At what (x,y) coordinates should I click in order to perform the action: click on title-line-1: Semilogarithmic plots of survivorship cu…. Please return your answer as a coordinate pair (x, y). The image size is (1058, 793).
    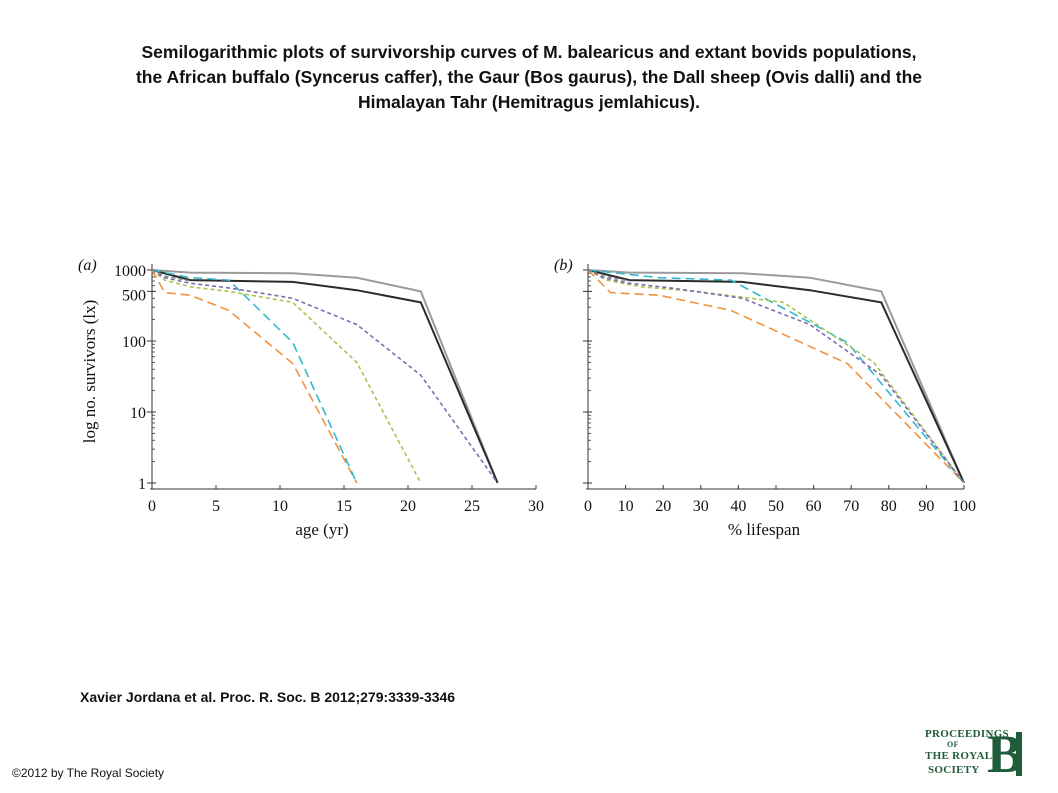
    Looking at the image, I should click on (529, 52).